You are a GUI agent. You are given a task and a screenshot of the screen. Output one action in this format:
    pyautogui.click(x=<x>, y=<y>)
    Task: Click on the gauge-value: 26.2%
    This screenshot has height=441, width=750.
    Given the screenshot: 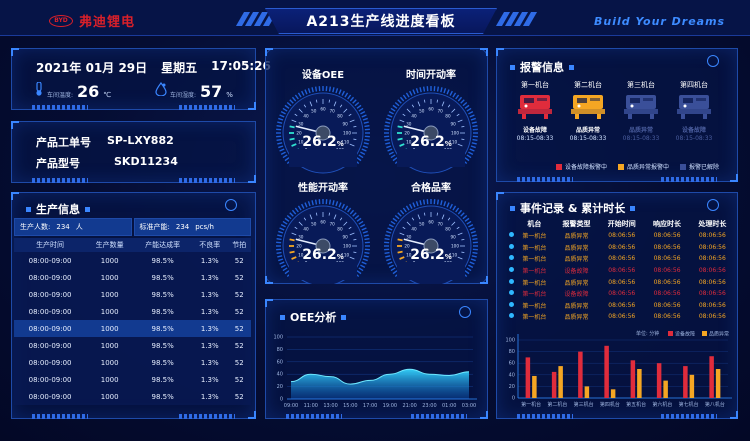 What is the action you would take?
    pyautogui.click(x=323, y=142)
    